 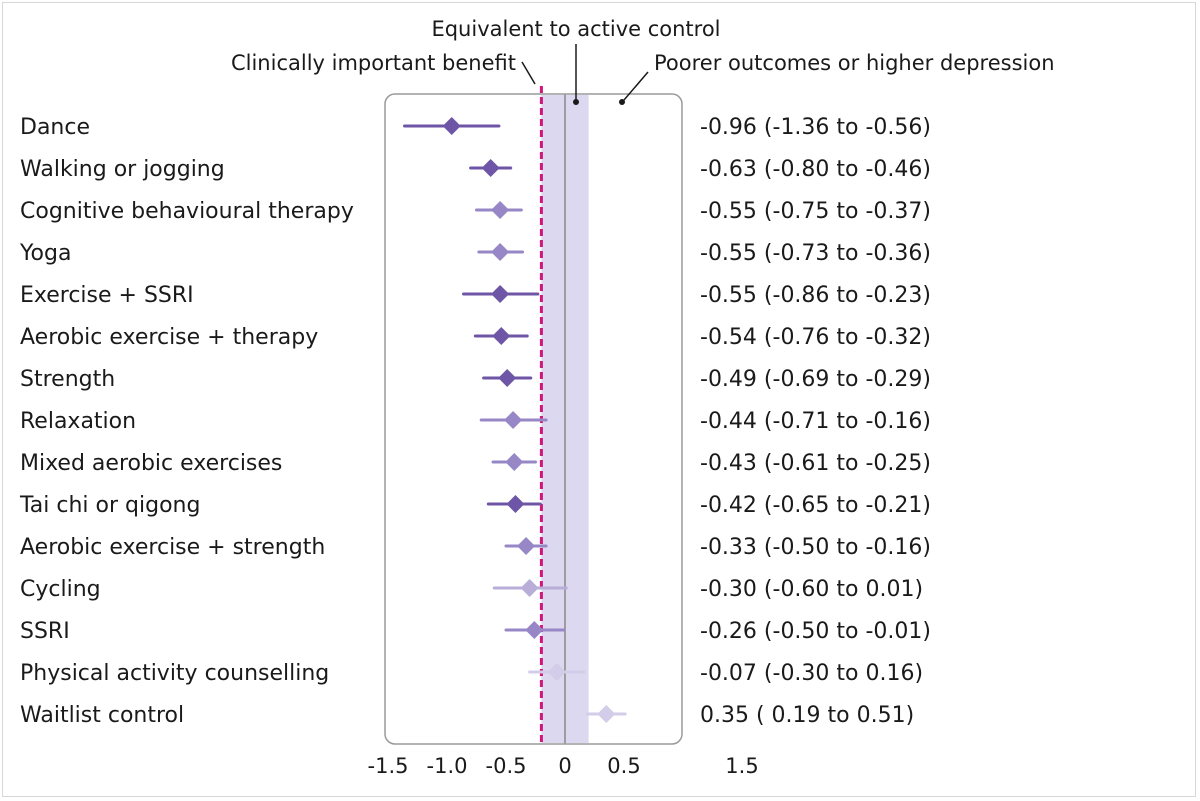 What do you see at coordinates (815, 253) in the screenshot?
I see `row-value: -0.55 (-0.73 to -0.36)` at bounding box center [815, 253].